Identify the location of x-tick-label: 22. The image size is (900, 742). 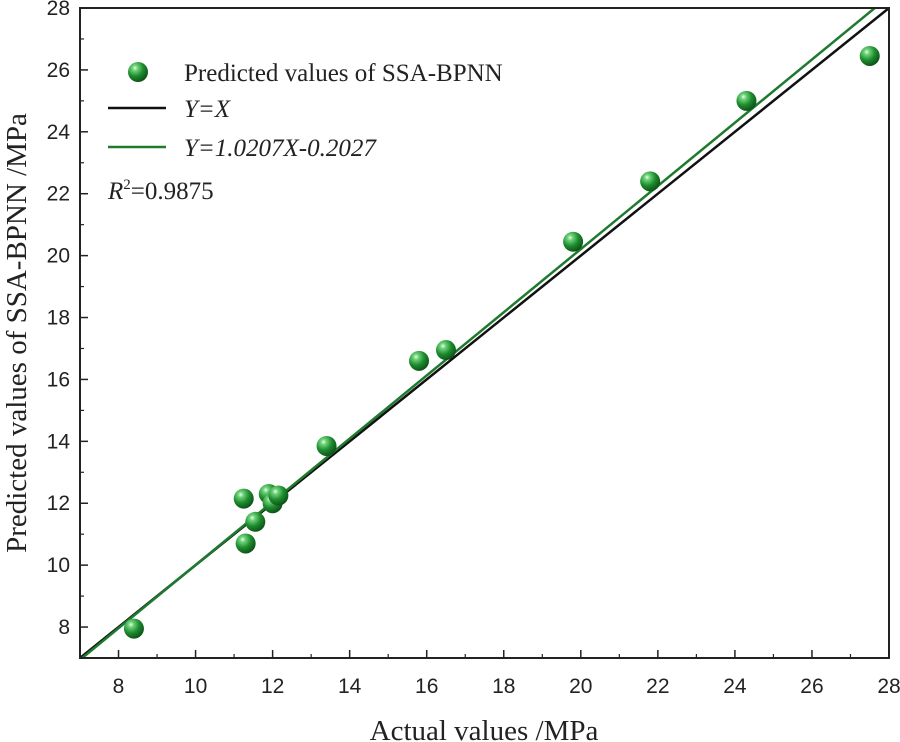
(657, 686).